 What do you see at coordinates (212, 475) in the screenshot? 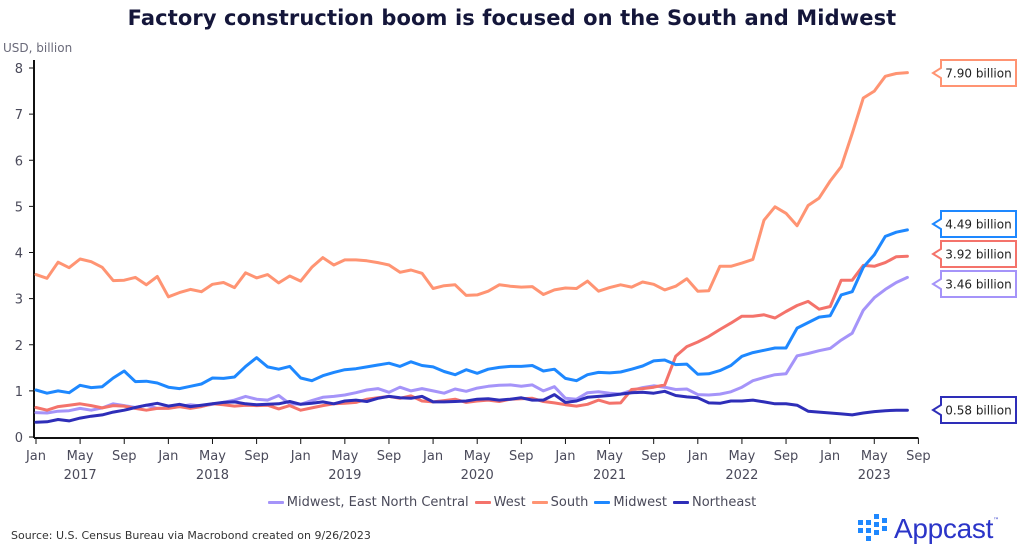
I see `x-year-label: 2018` at bounding box center [212, 475].